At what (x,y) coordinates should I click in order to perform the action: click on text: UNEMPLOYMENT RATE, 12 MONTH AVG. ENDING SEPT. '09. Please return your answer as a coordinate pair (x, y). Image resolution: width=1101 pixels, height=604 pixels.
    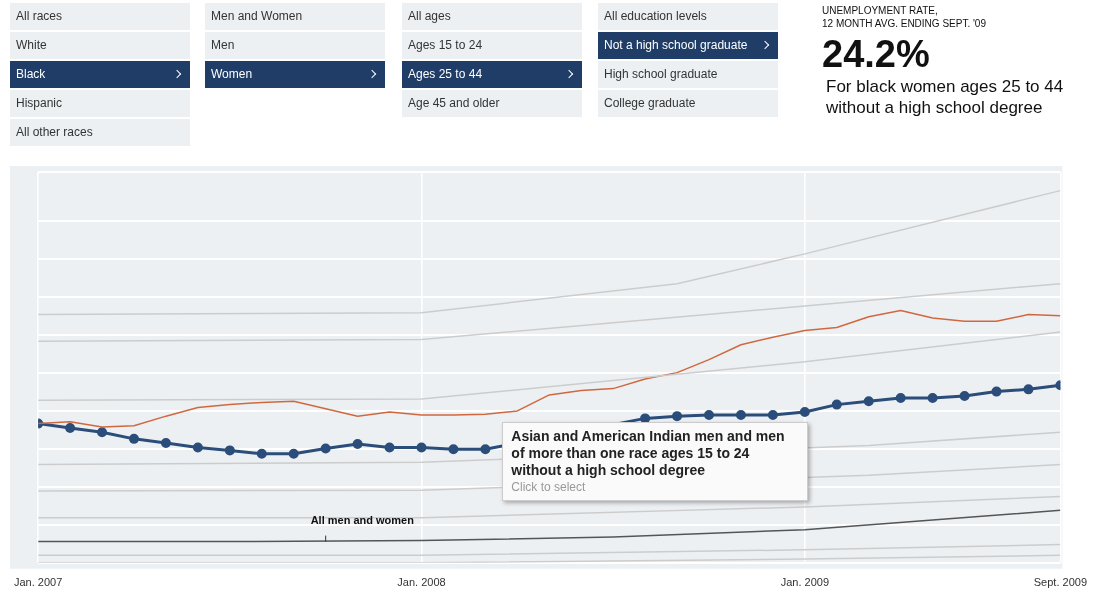
    Looking at the image, I should click on (904, 17).